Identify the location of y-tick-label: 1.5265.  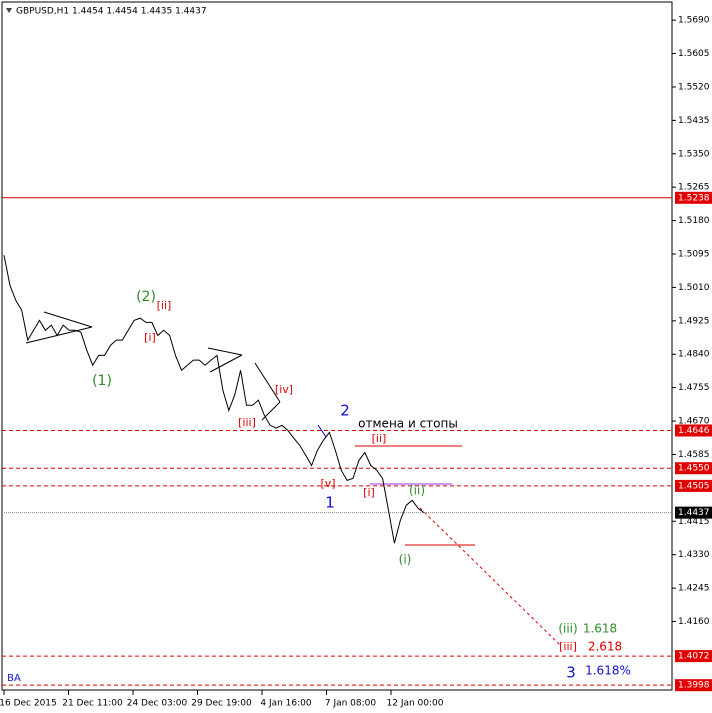
(694, 188).